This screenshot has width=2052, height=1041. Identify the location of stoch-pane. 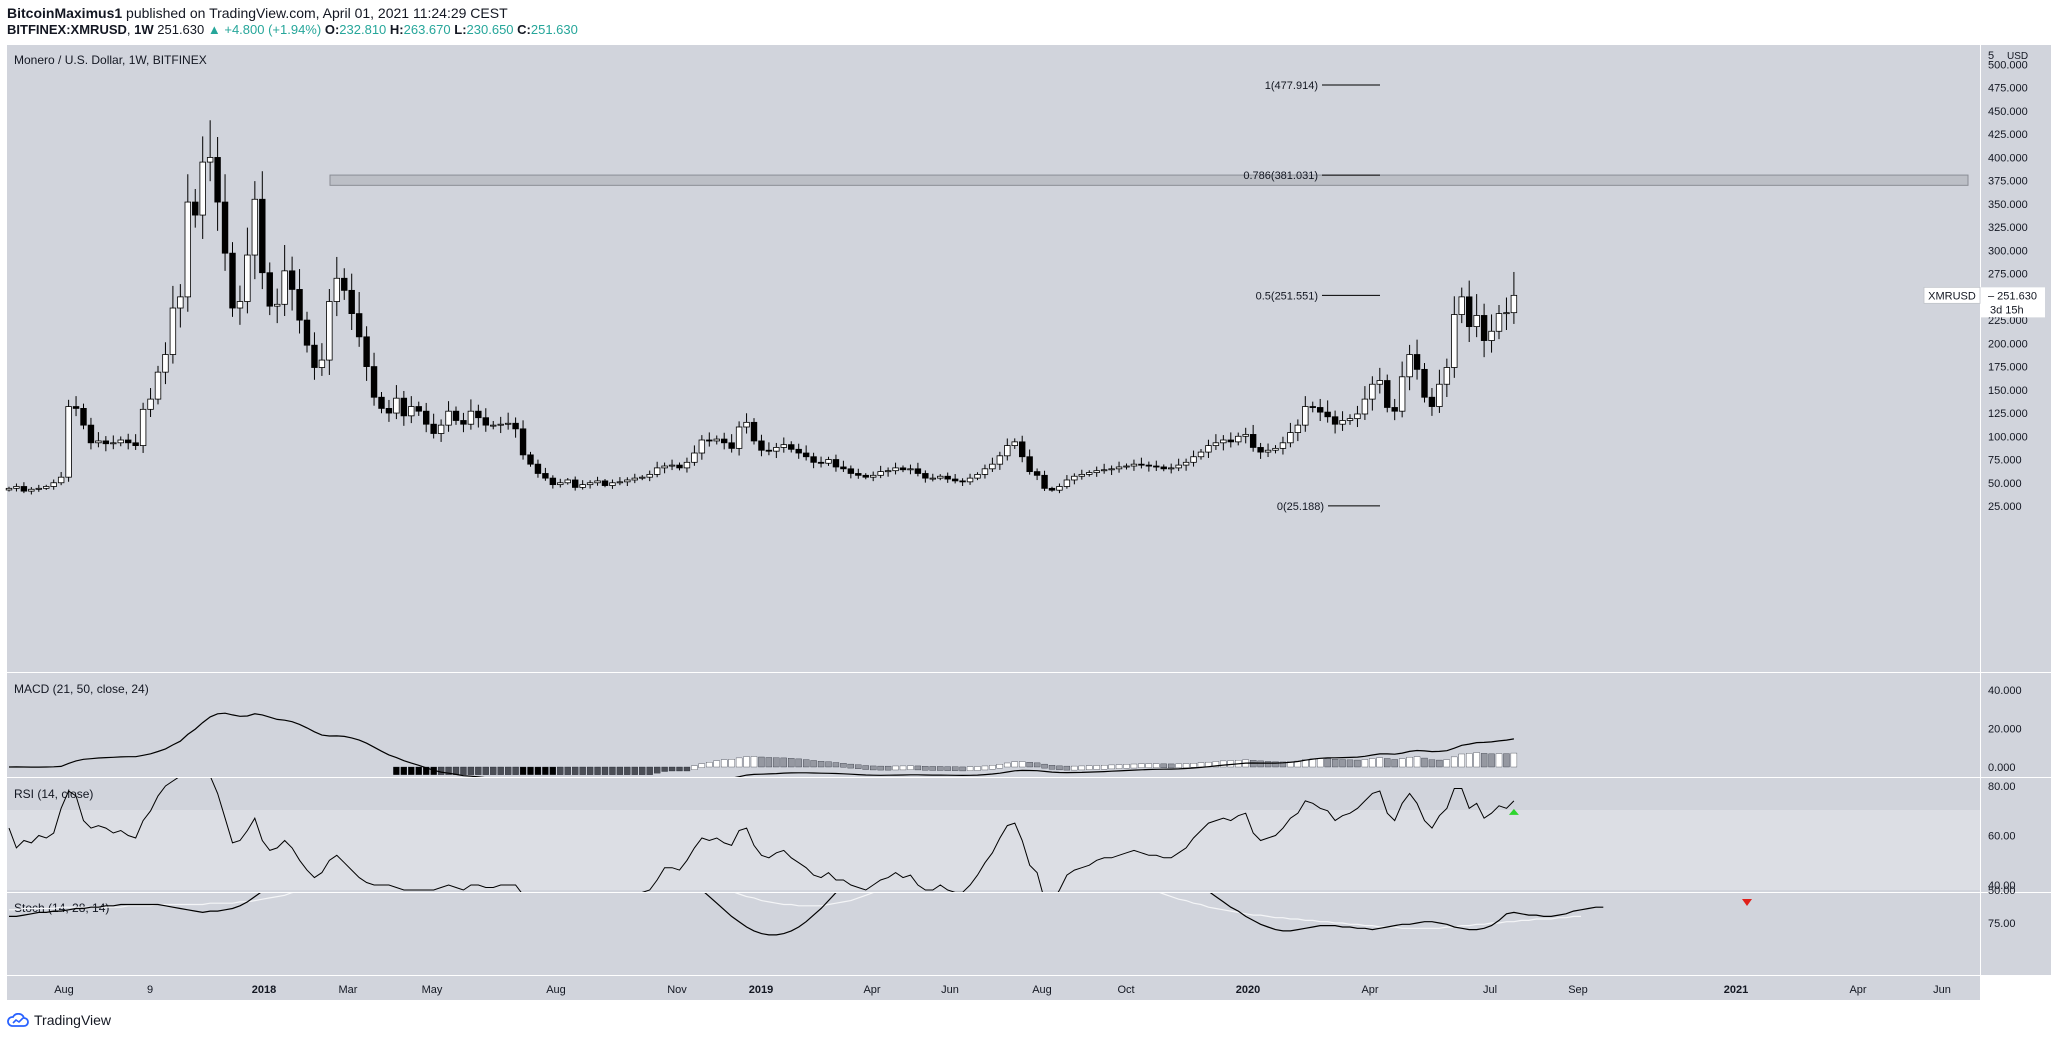
(993, 934).